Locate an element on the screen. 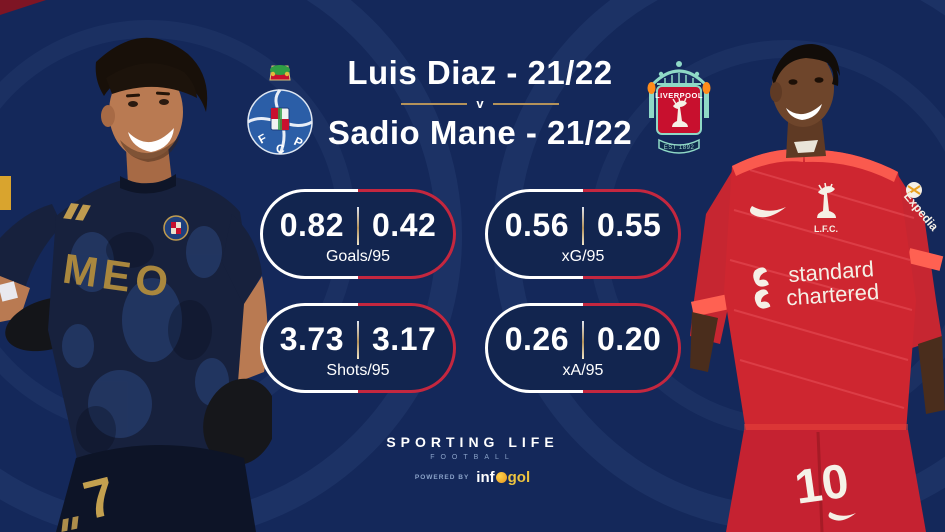  porto-badge: F C P is located at coordinates (280, 110).